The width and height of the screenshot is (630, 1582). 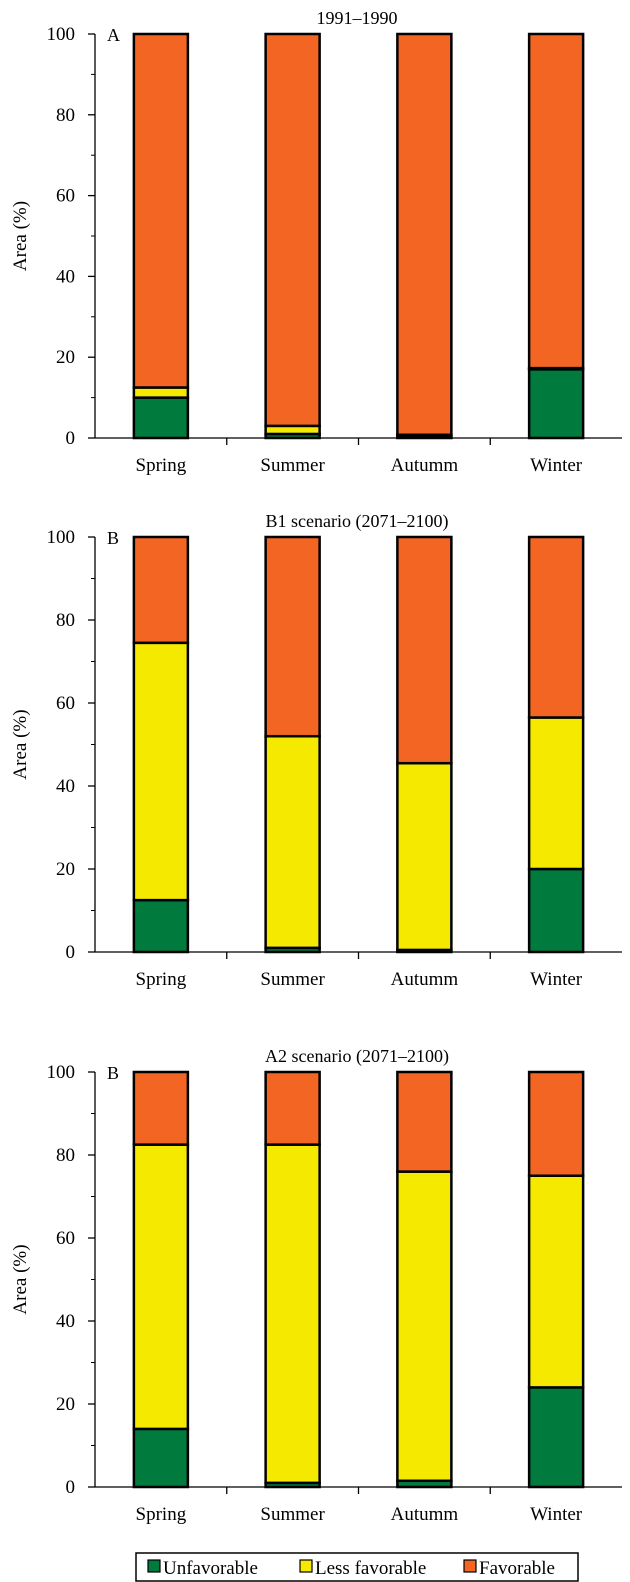 What do you see at coordinates (470, 1566) in the screenshot?
I see `legend-swatch-favorable` at bounding box center [470, 1566].